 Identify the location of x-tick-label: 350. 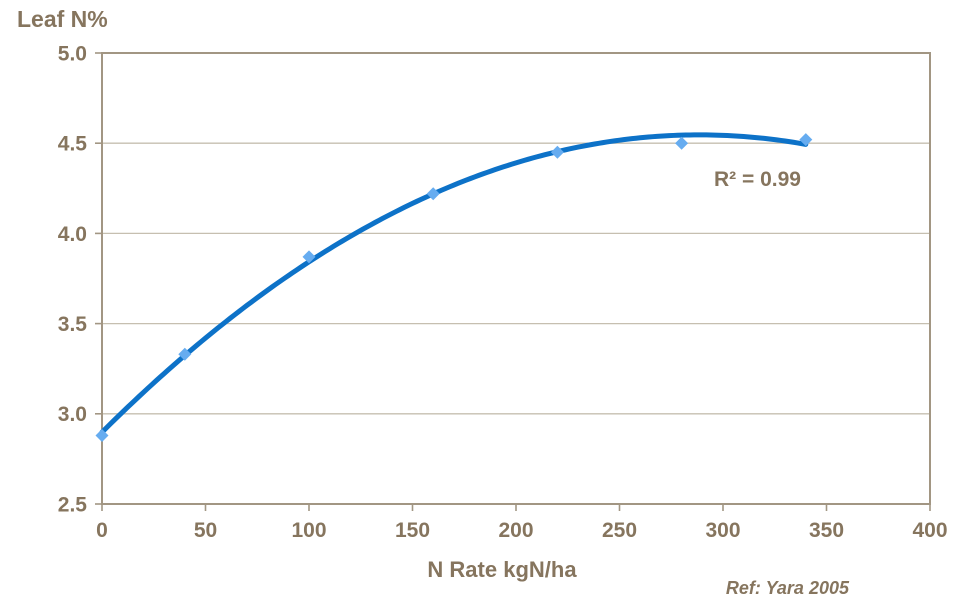
(826, 530).